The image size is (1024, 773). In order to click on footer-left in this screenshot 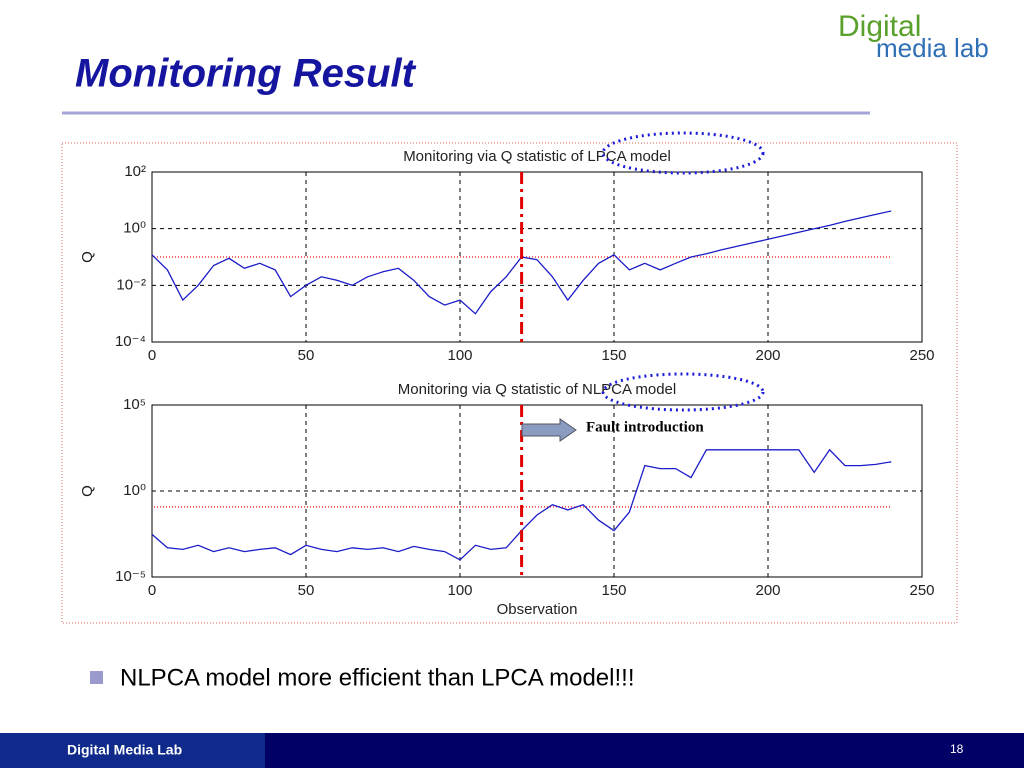, I will do `click(132, 750)`.